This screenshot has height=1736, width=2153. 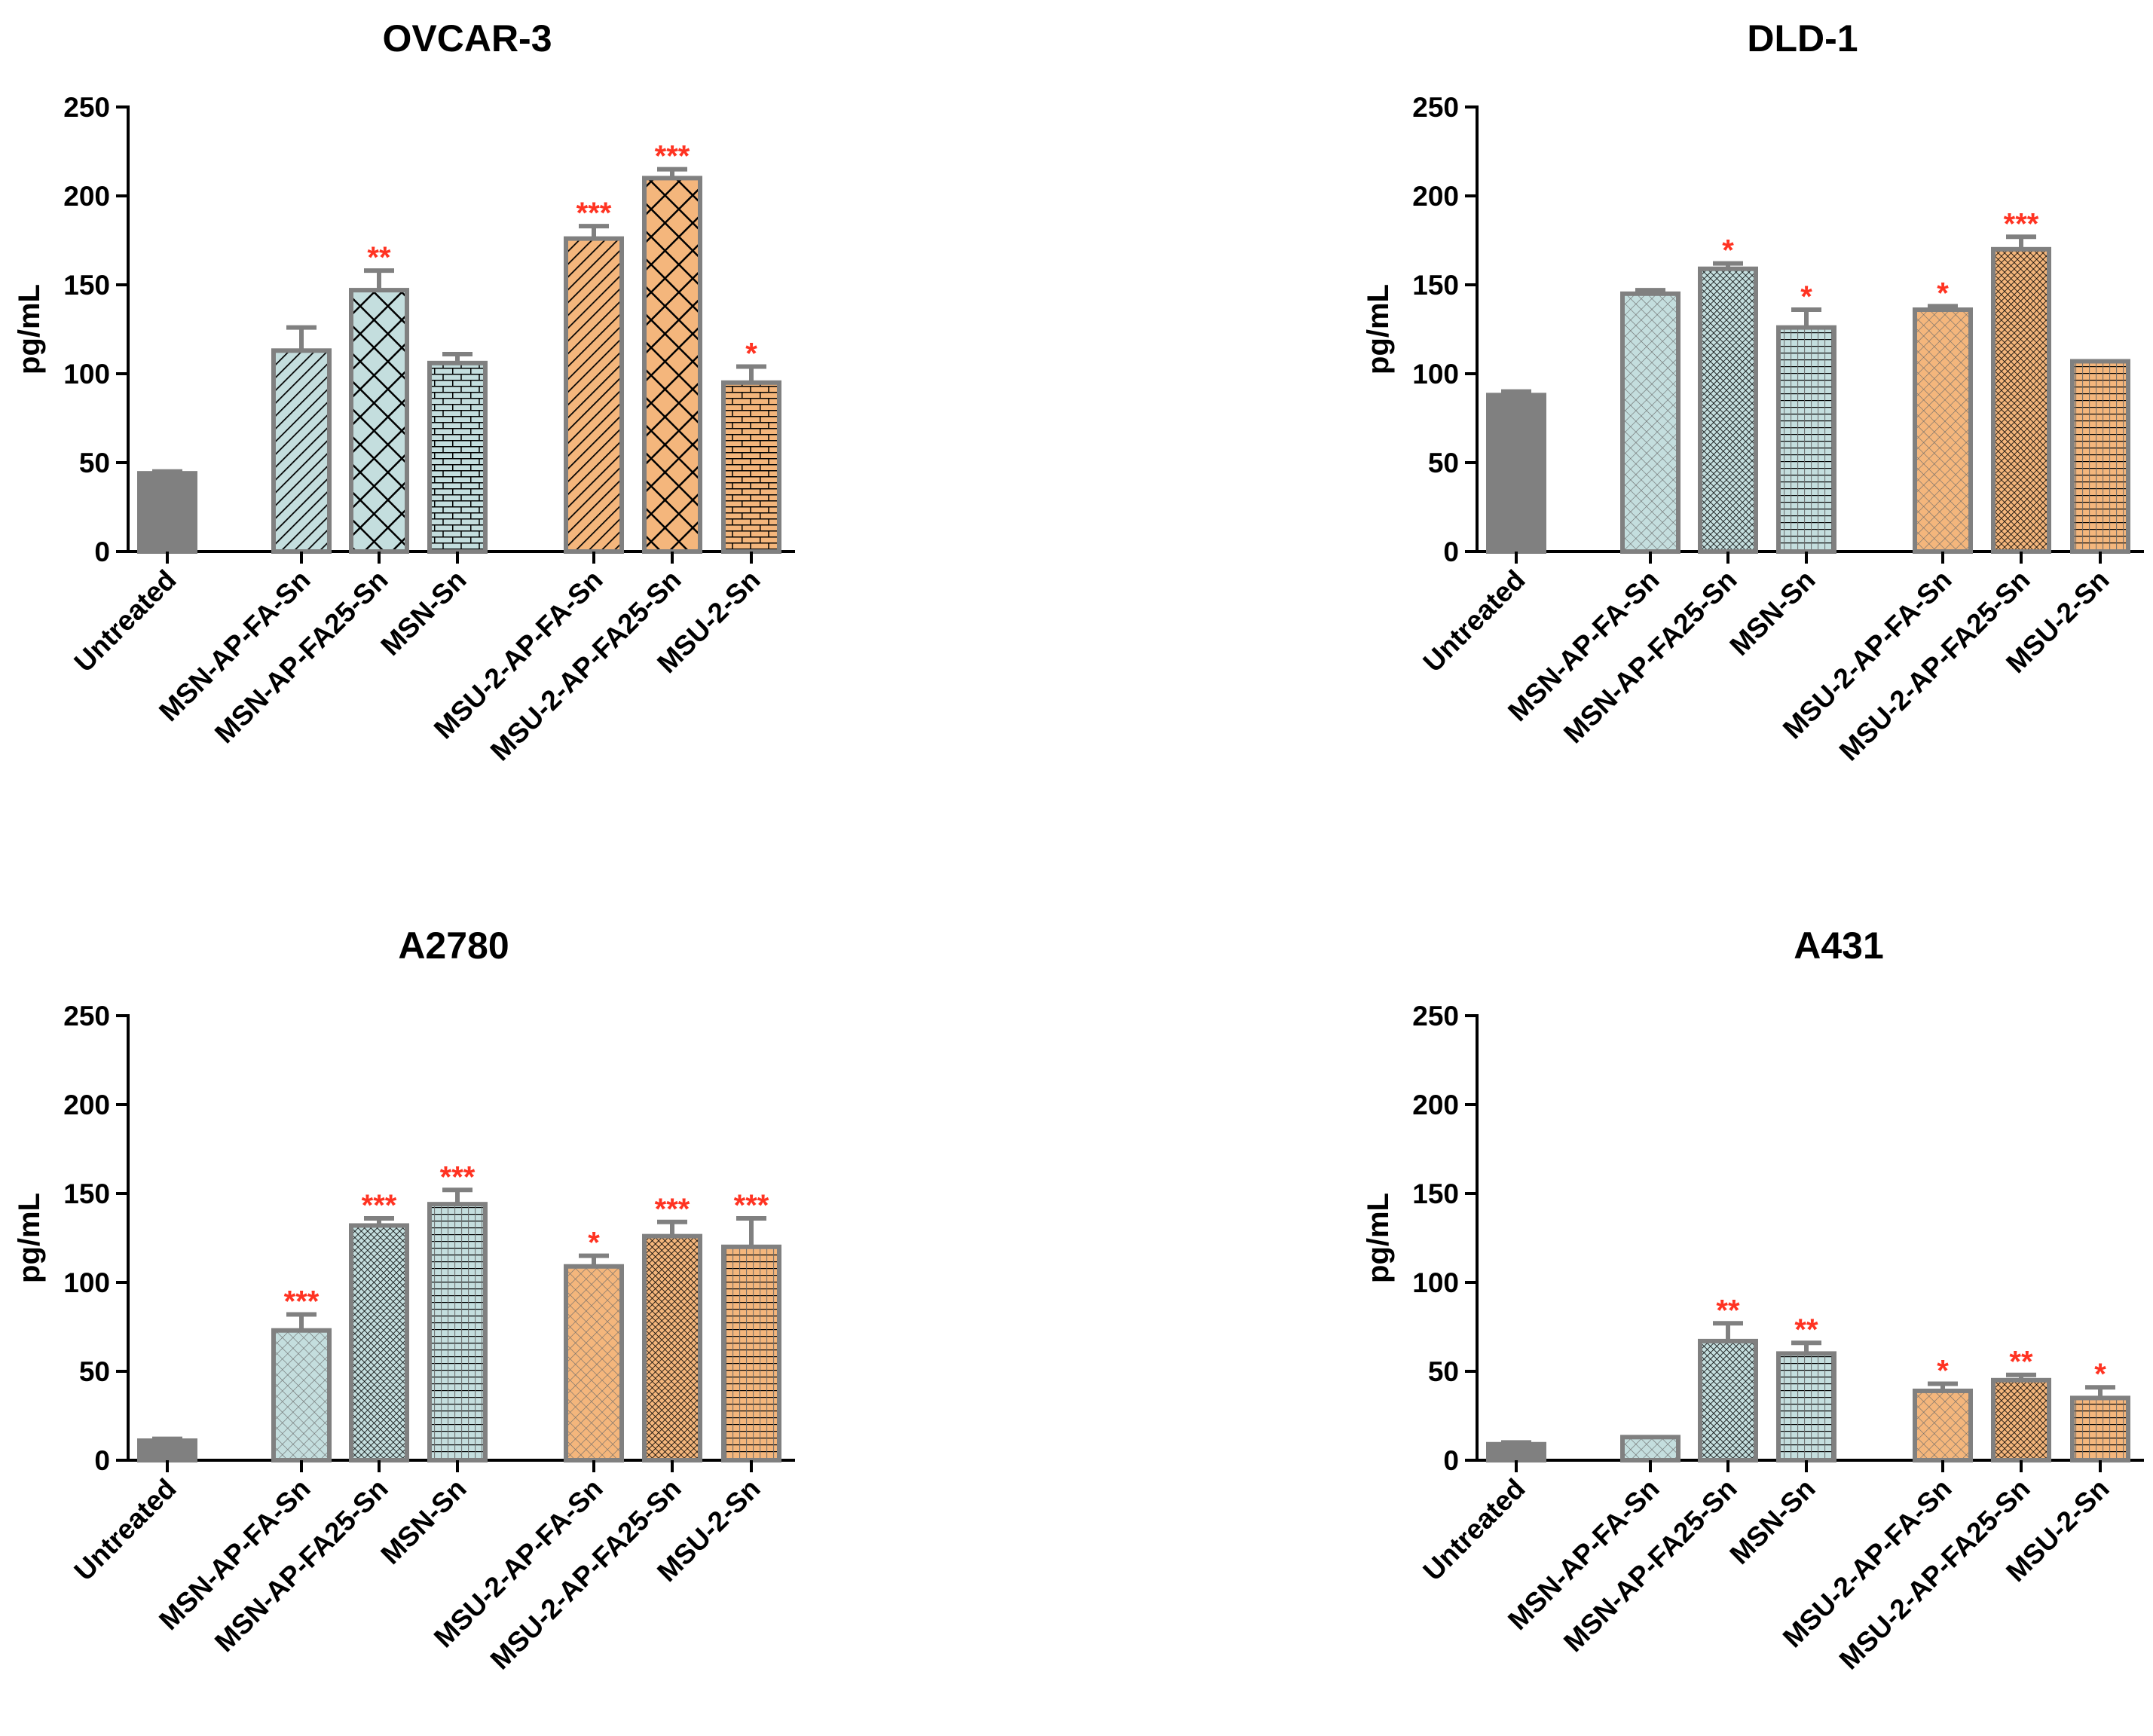 What do you see at coordinates (453, 946) in the screenshot?
I see `chart-title: A2780` at bounding box center [453, 946].